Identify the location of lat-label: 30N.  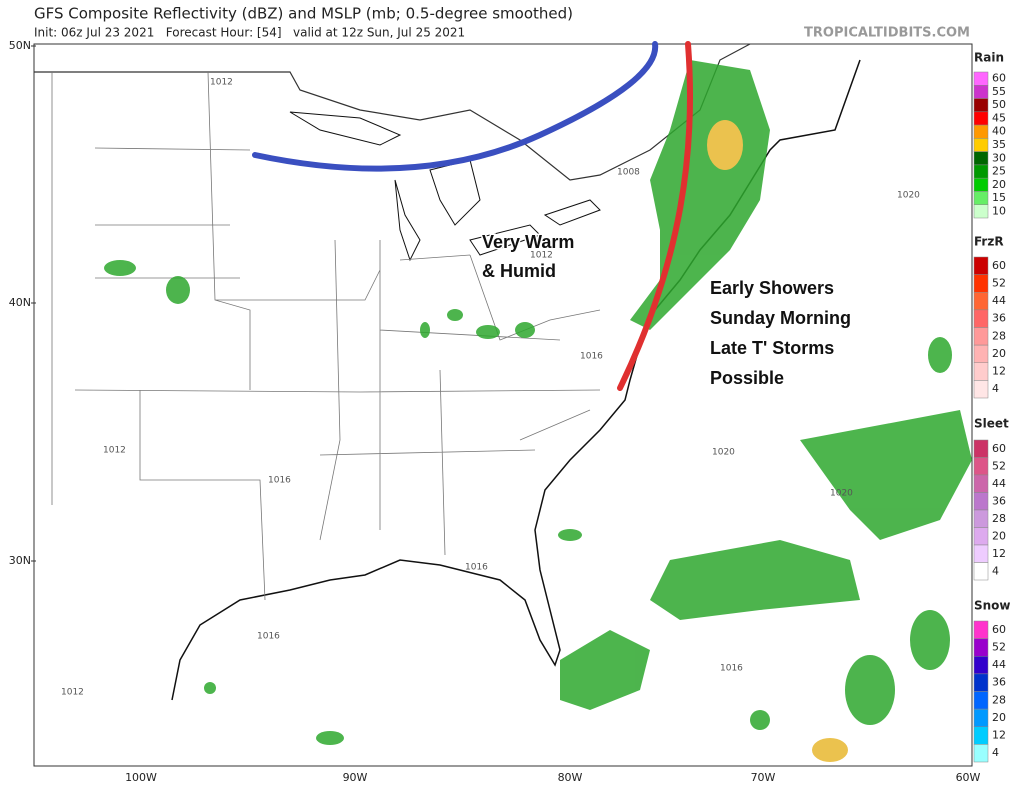
(20, 560).